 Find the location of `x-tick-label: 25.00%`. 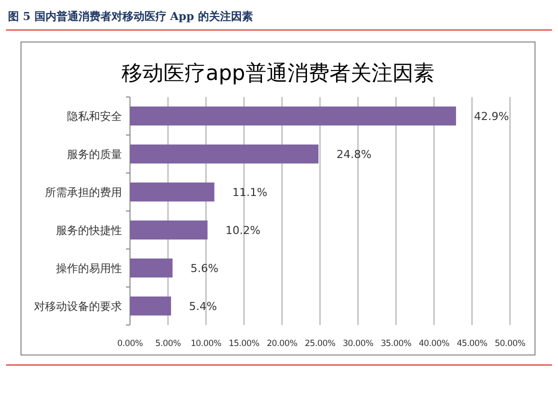

x-tick-label: 25.00% is located at coordinates (320, 344).